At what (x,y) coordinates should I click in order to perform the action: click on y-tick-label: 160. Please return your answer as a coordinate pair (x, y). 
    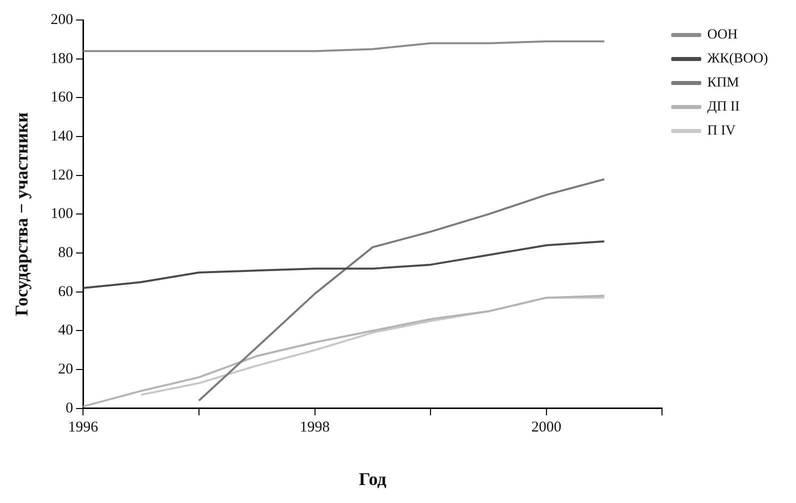
    Looking at the image, I should click on (62, 98).